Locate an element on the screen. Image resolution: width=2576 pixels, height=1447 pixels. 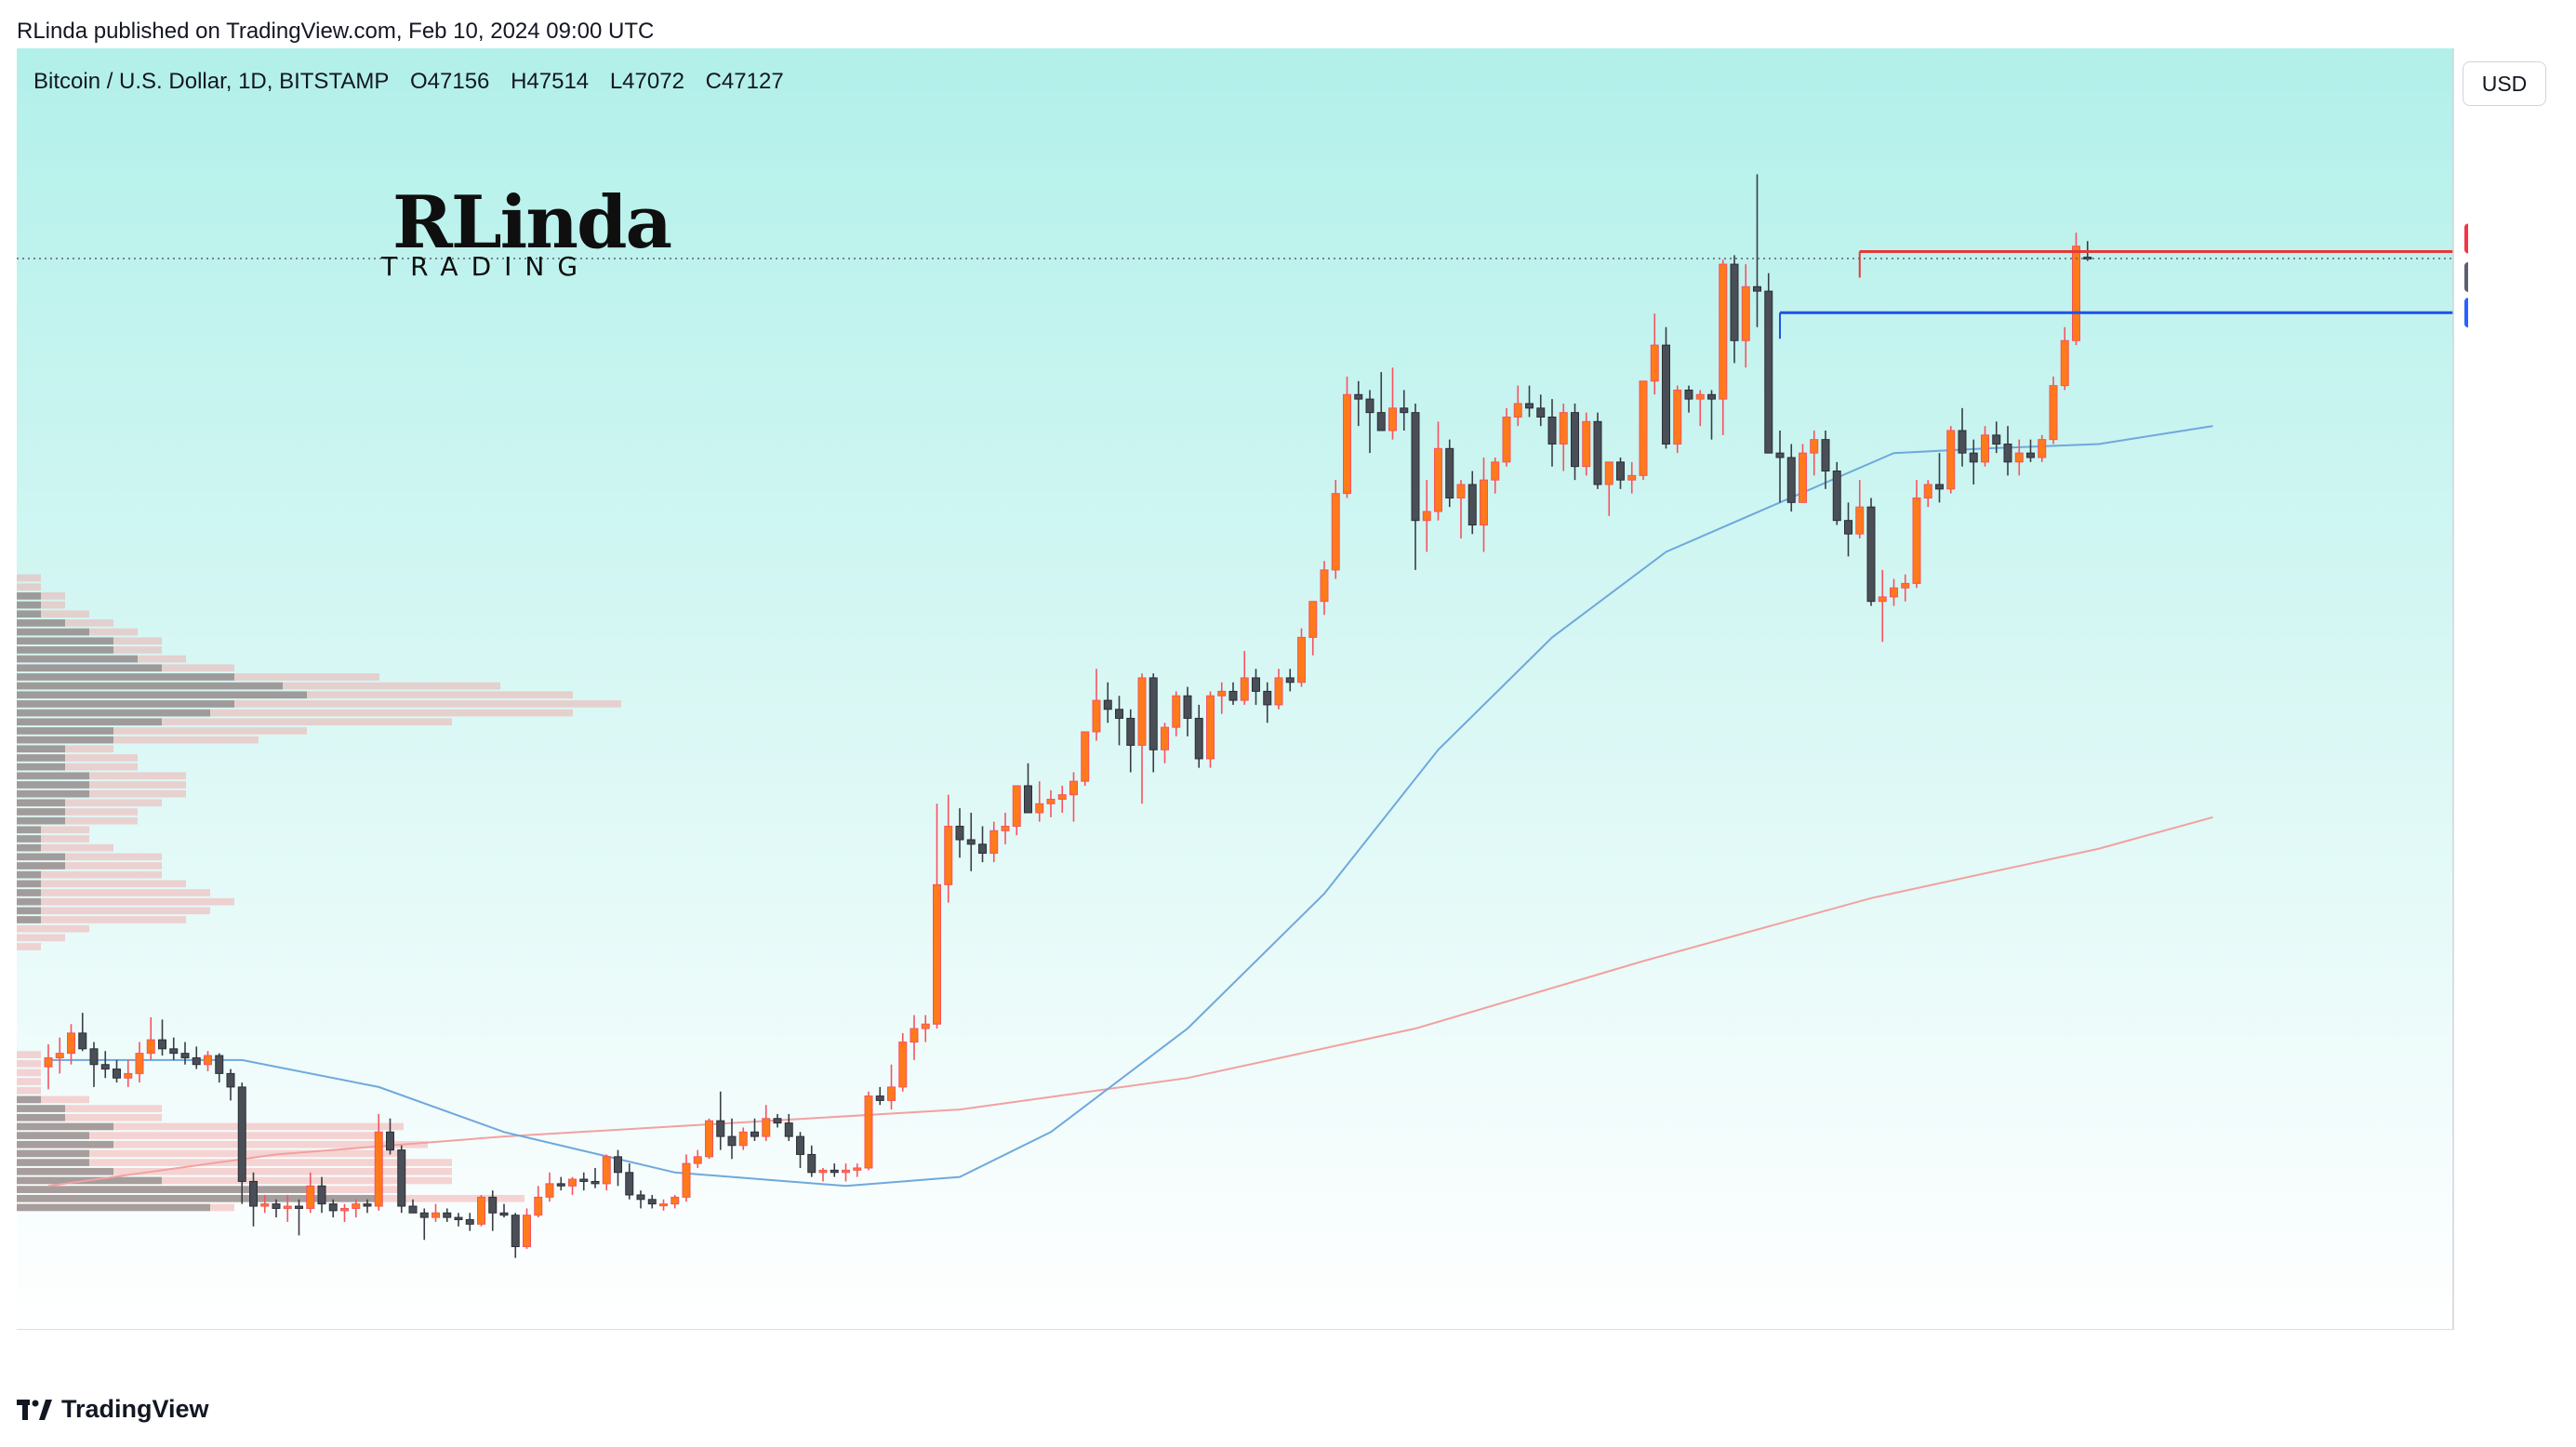
open-value: O47156 is located at coordinates (450, 81).